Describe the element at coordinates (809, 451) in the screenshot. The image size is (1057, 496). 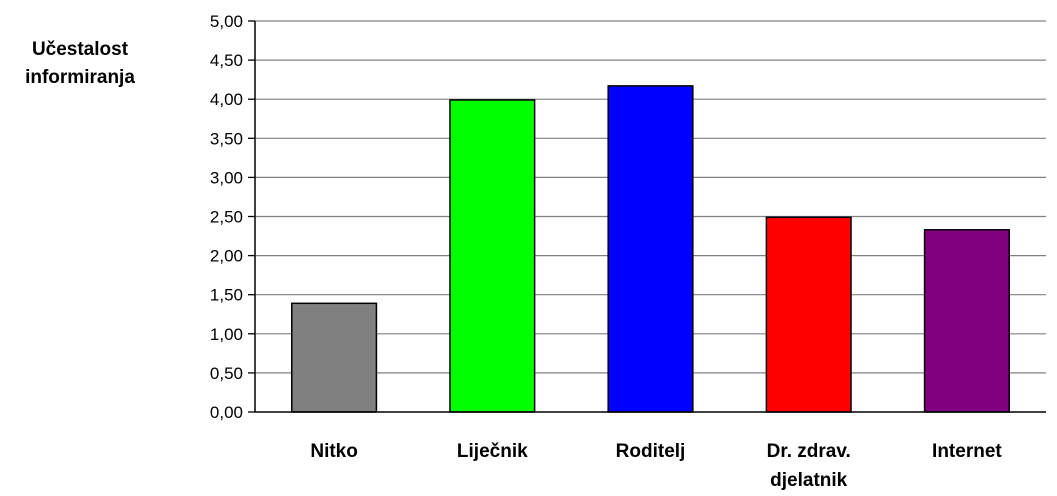
I see `x-tick-label-line: Dr. zdrav.` at that location.